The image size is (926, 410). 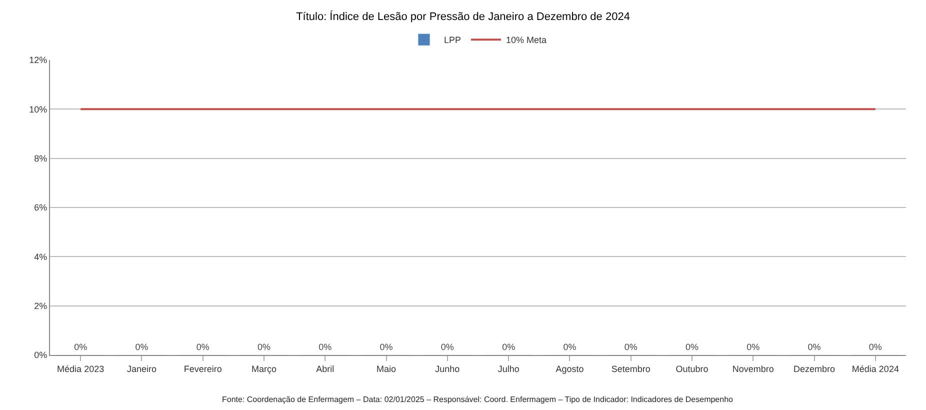 I want to click on x-tick-label: Média 2024, so click(x=875, y=369).